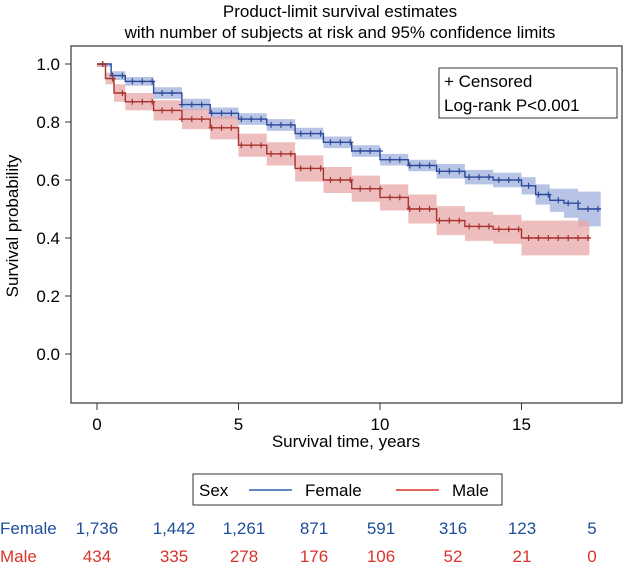 This screenshot has height=565, width=624. What do you see at coordinates (96, 424) in the screenshot?
I see `x-tick-label: 0` at bounding box center [96, 424].